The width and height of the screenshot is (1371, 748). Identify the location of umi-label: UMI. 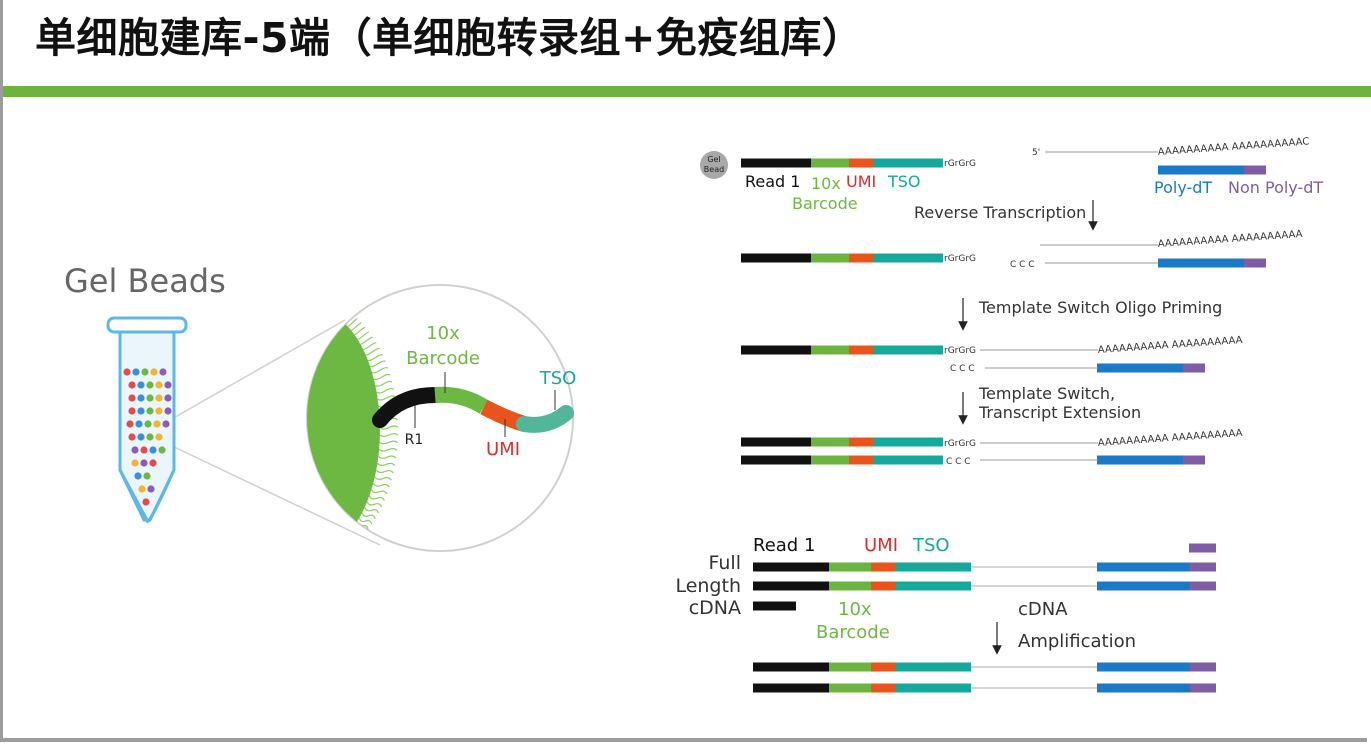
(503, 449).